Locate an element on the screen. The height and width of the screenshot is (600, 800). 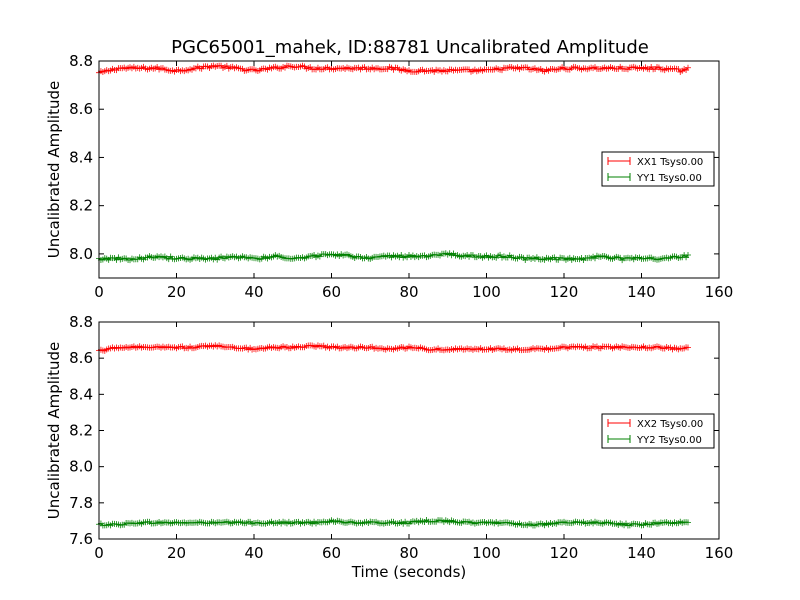
legend-label: XX1 Tsys0.00 is located at coordinates (670, 162).